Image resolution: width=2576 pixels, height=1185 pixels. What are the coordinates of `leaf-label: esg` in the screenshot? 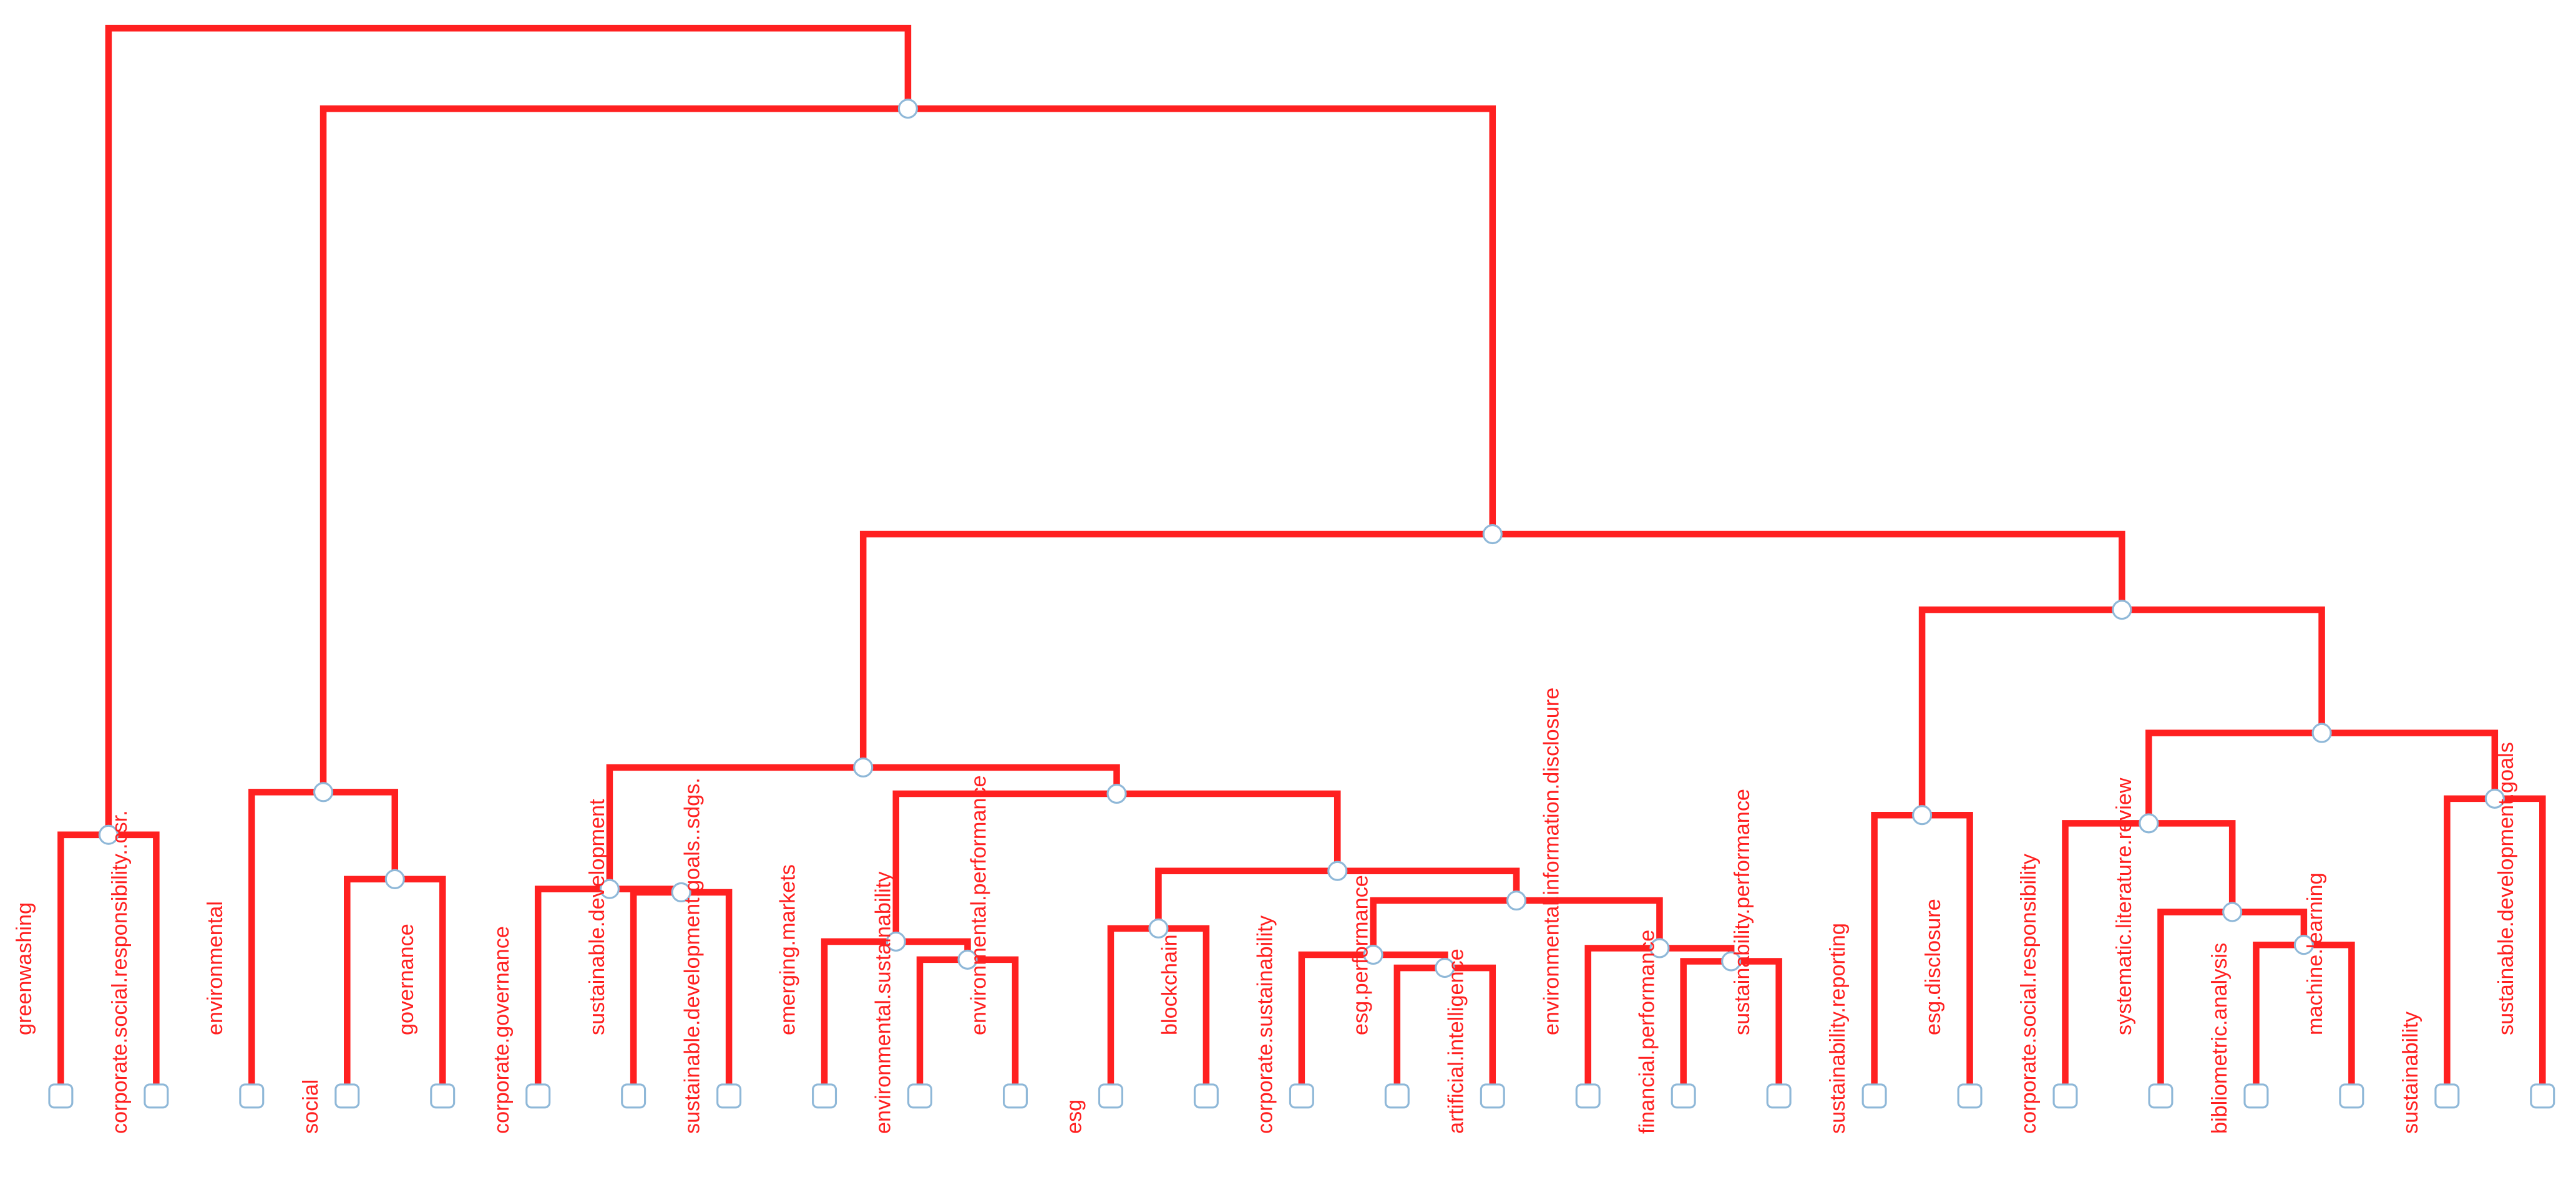 It's located at (1074, 1117).